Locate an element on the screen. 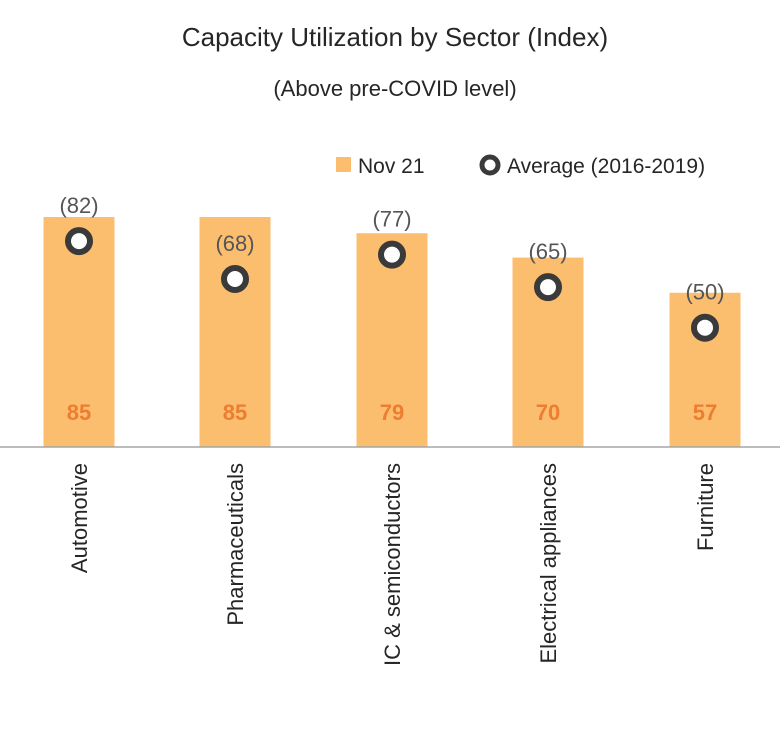 This screenshot has width=780, height=733. legend: Nov 21 Average (2016-2019) is located at coordinates (520, 166).